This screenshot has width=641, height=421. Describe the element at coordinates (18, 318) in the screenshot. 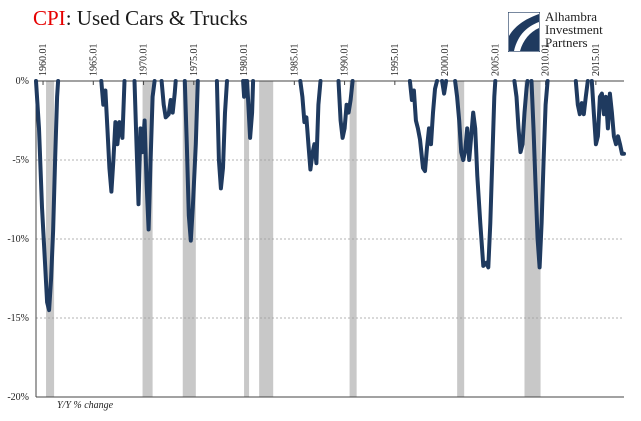

I see `y-tick-label: -15%` at that location.